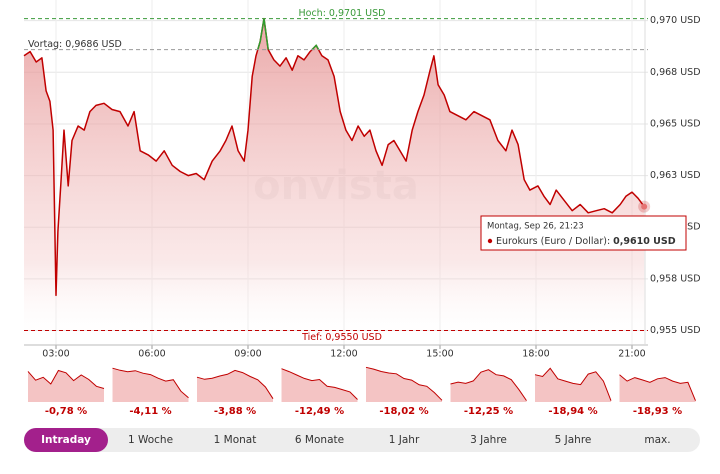  What do you see at coordinates (644, 206) in the screenshot?
I see `end-point` at bounding box center [644, 206].